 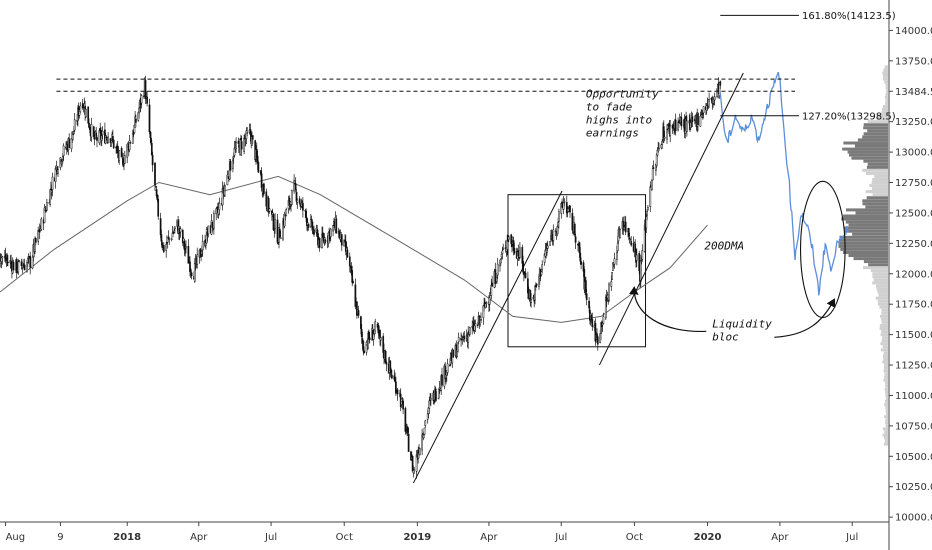 What do you see at coordinates (913, 366) in the screenshot?
I see `y-tick-label: 11250.0` at bounding box center [913, 366].